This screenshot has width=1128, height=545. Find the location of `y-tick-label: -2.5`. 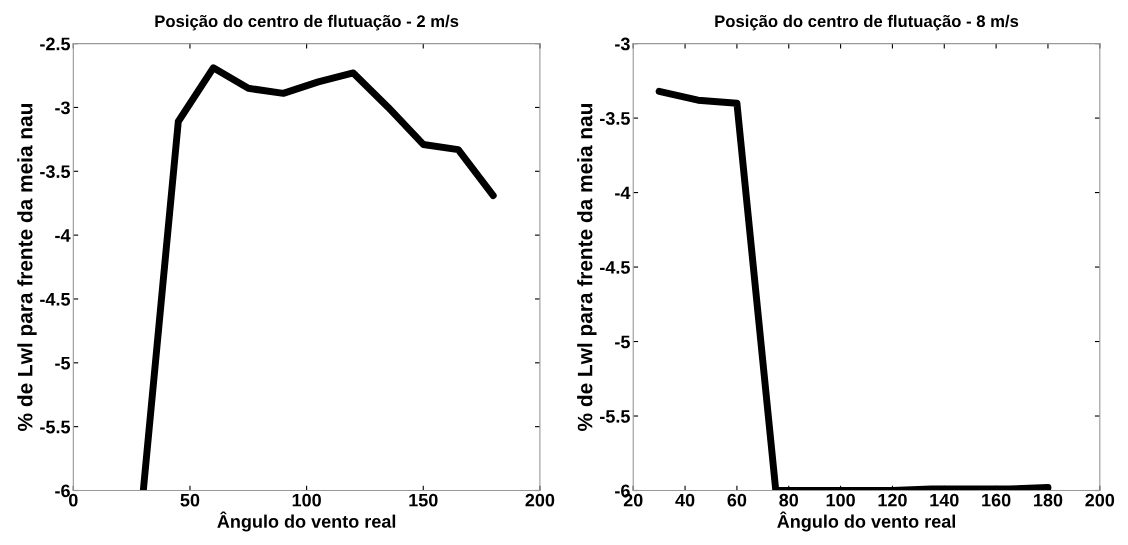

y-tick-label: -2.5 is located at coordinates (55, 44).